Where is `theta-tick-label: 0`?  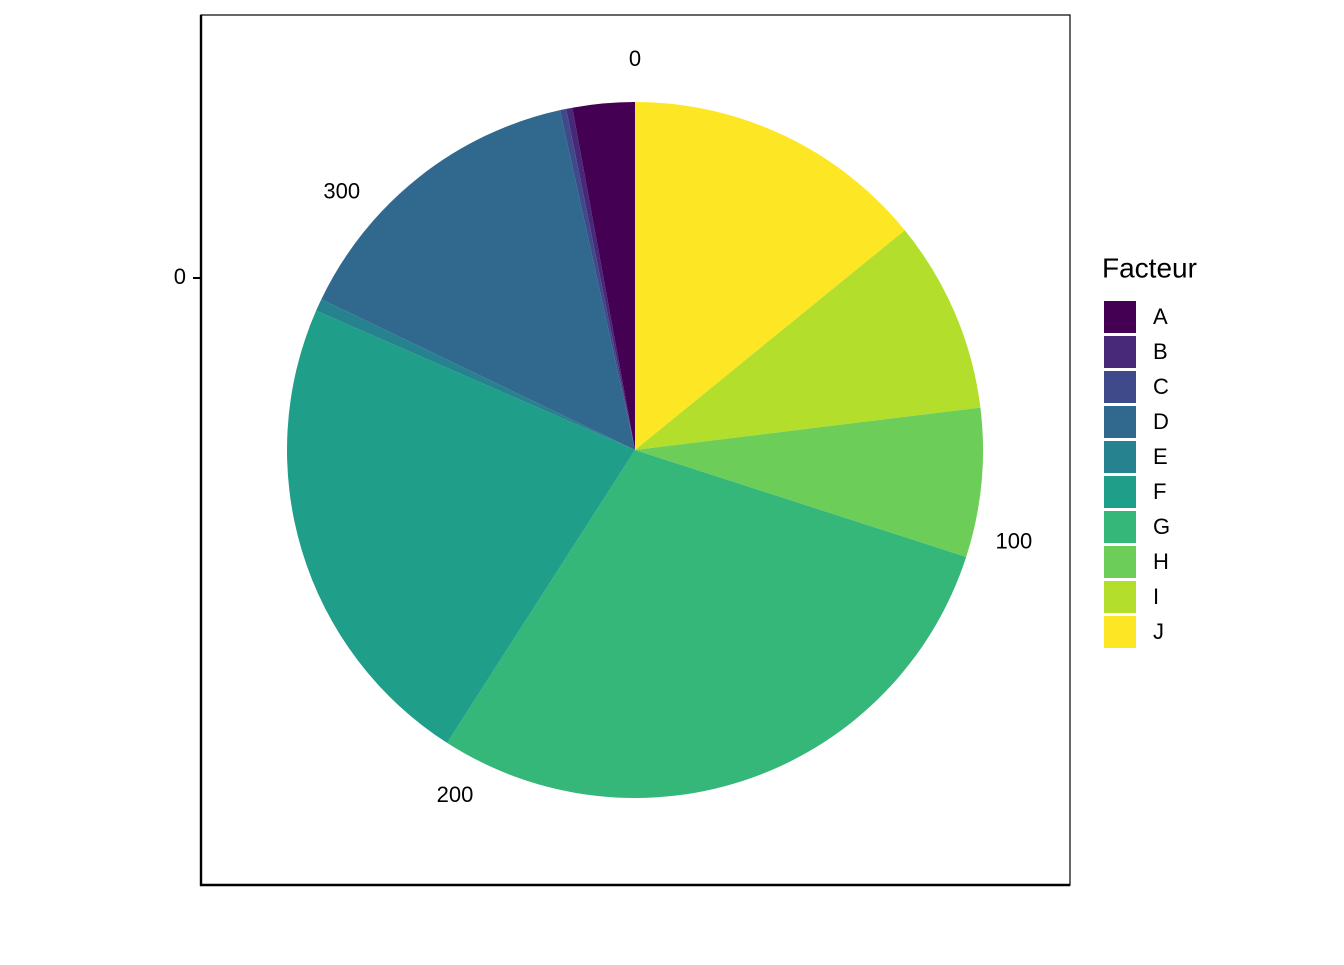
theta-tick-label: 0 is located at coordinates (635, 58).